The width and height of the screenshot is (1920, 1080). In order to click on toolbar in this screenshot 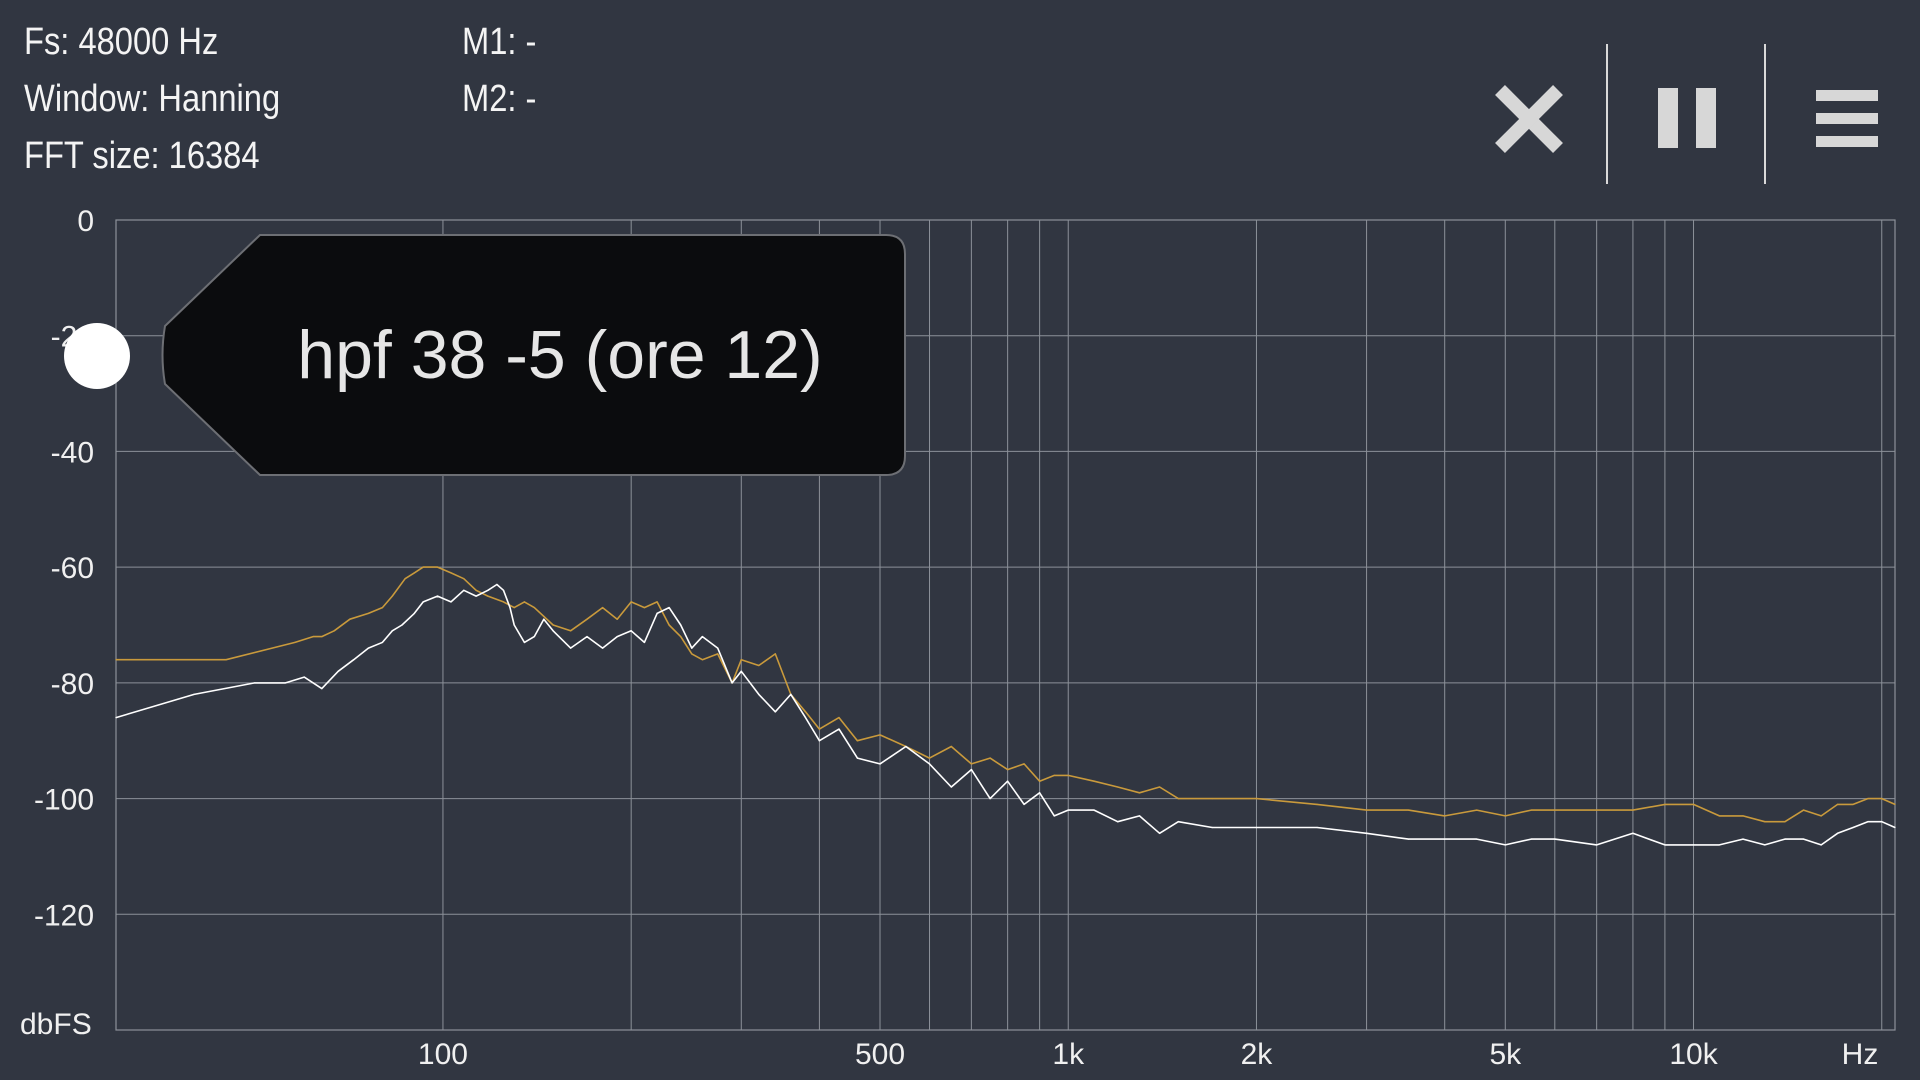, I will do `click(1685, 114)`.